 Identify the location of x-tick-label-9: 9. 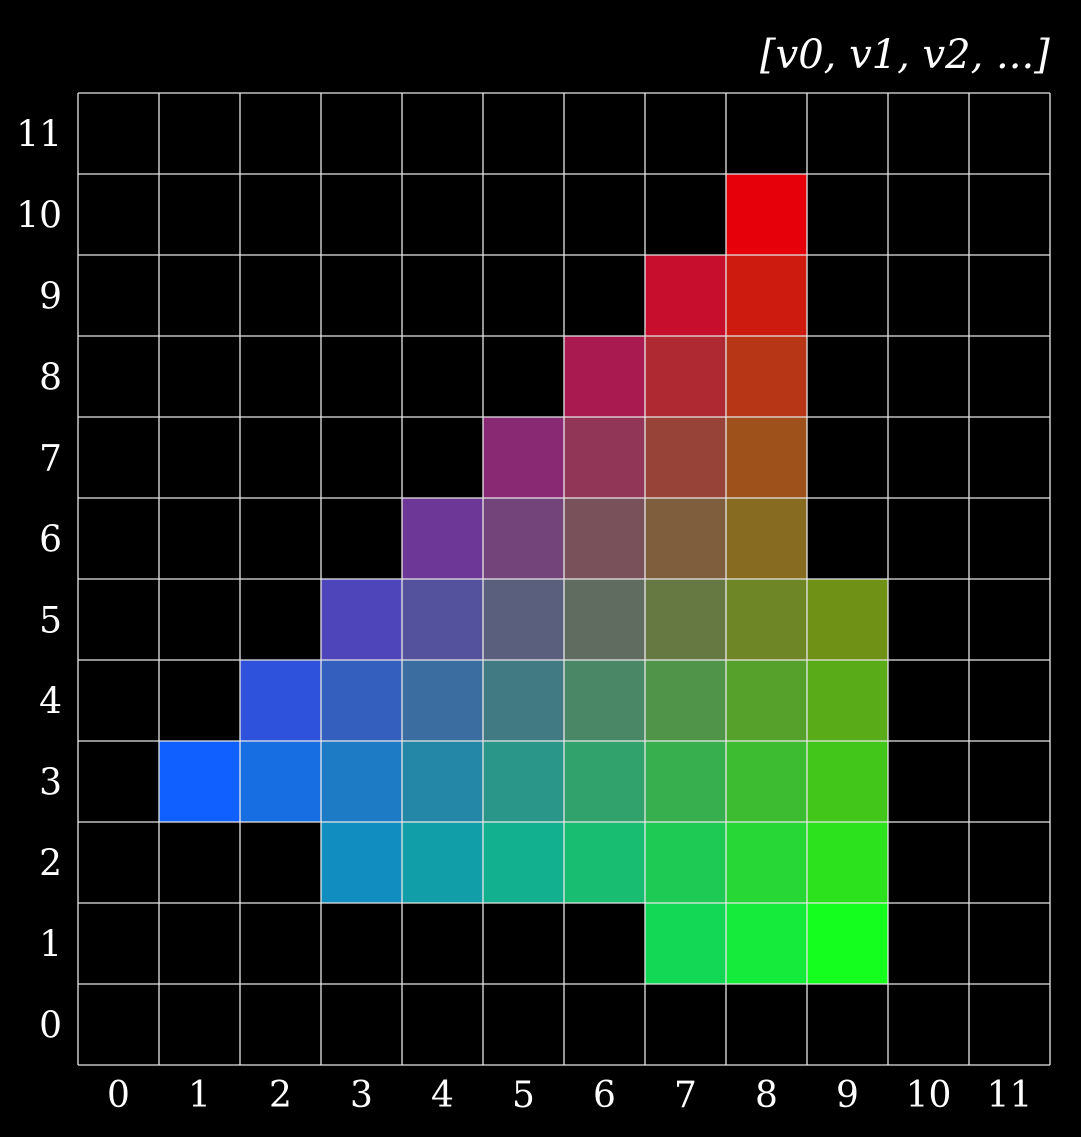
(847, 1095).